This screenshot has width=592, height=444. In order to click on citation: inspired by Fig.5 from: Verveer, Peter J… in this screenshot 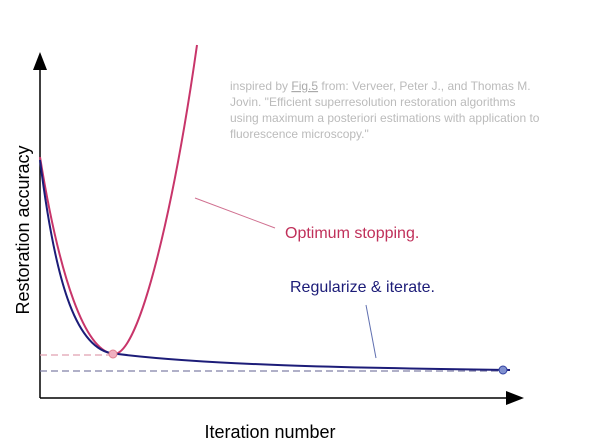, I will do `click(386, 110)`.